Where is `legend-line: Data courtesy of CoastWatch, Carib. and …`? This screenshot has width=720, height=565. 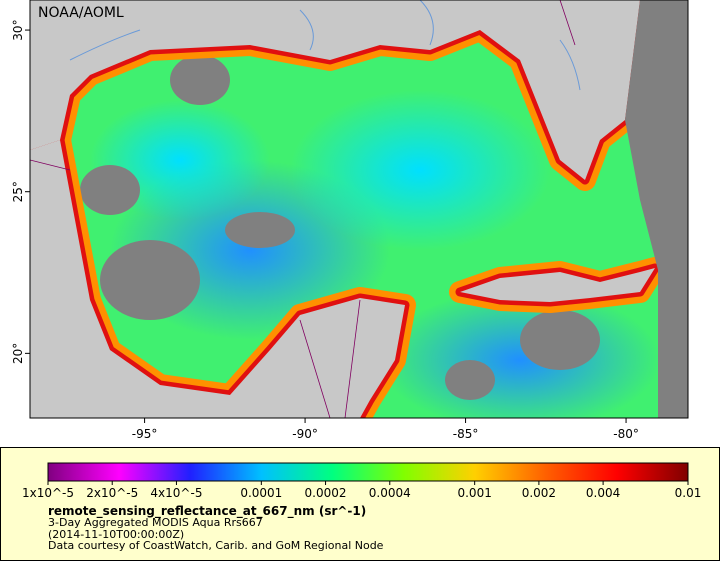
legend-line: Data courtesy of CoastWatch, Carib. and … is located at coordinates (216, 545).